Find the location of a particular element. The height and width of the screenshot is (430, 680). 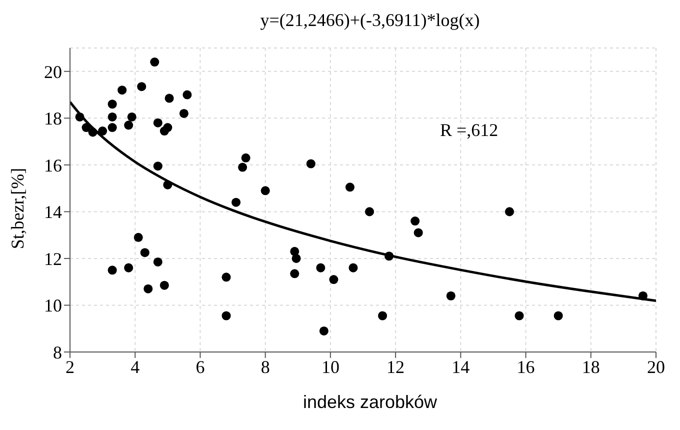

y-axis-title: St,bezr,[%] is located at coordinates (18, 209).